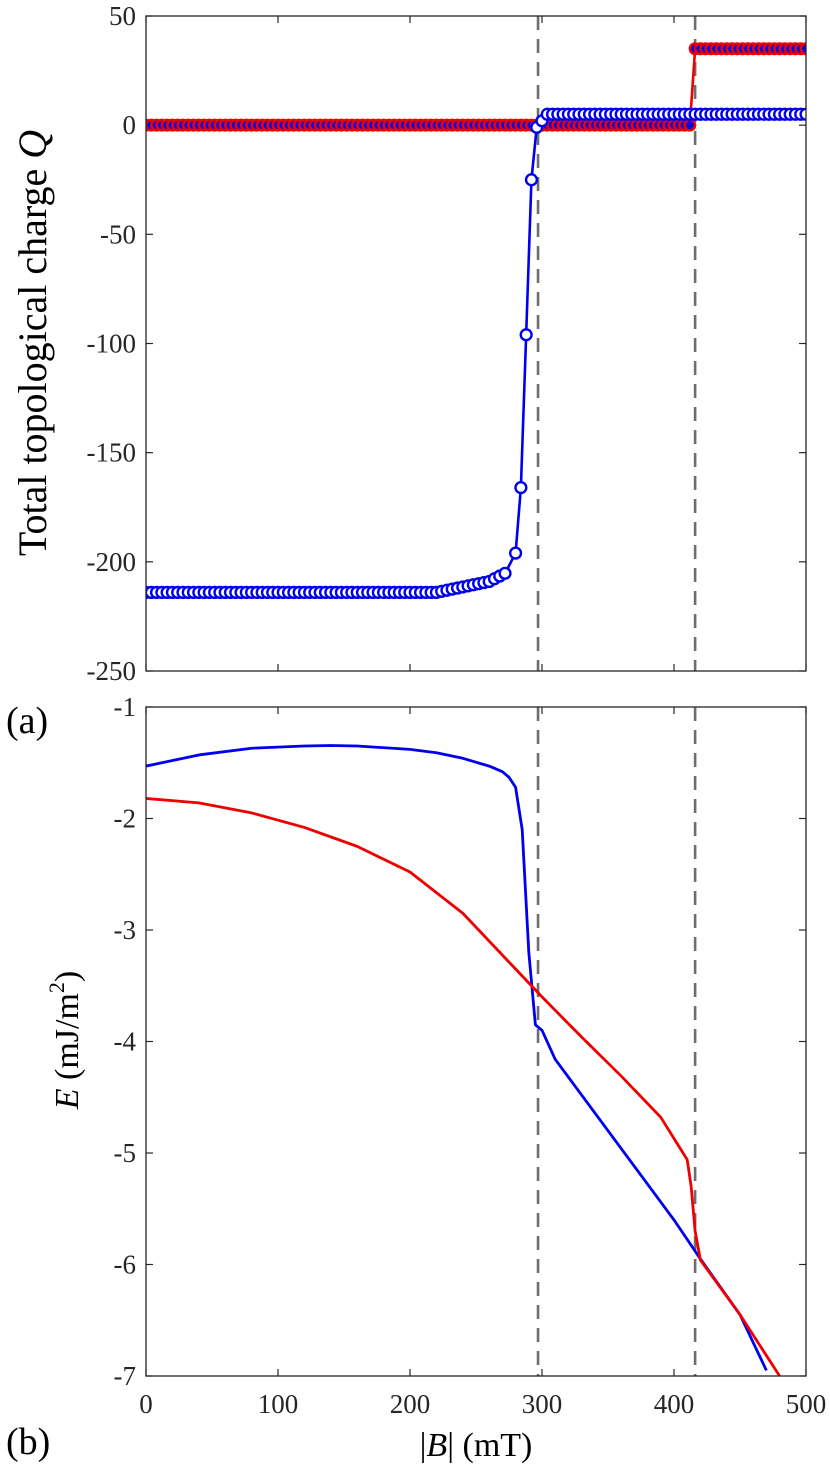 The image size is (830, 1472). Describe the element at coordinates (27, 721) in the screenshot. I see `panel-a-label: (a)` at that location.